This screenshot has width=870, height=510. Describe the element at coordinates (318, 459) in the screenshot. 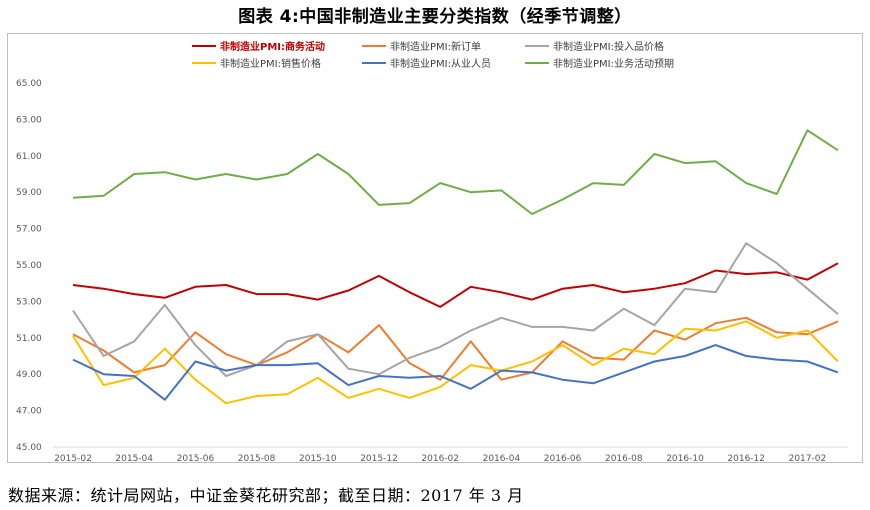

I see `x-tick-label: 2015-10` at that location.